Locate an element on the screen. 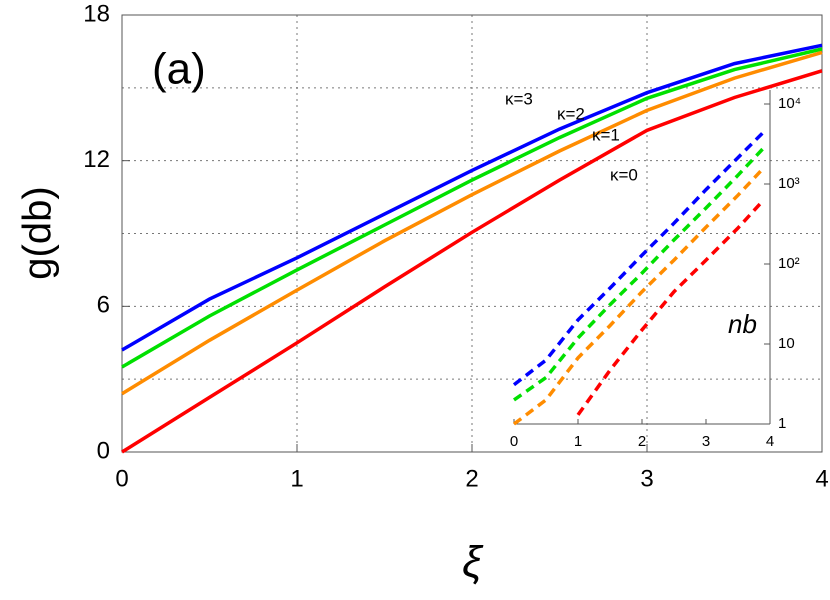  x-axis-label: ξ is located at coordinates (473, 562).